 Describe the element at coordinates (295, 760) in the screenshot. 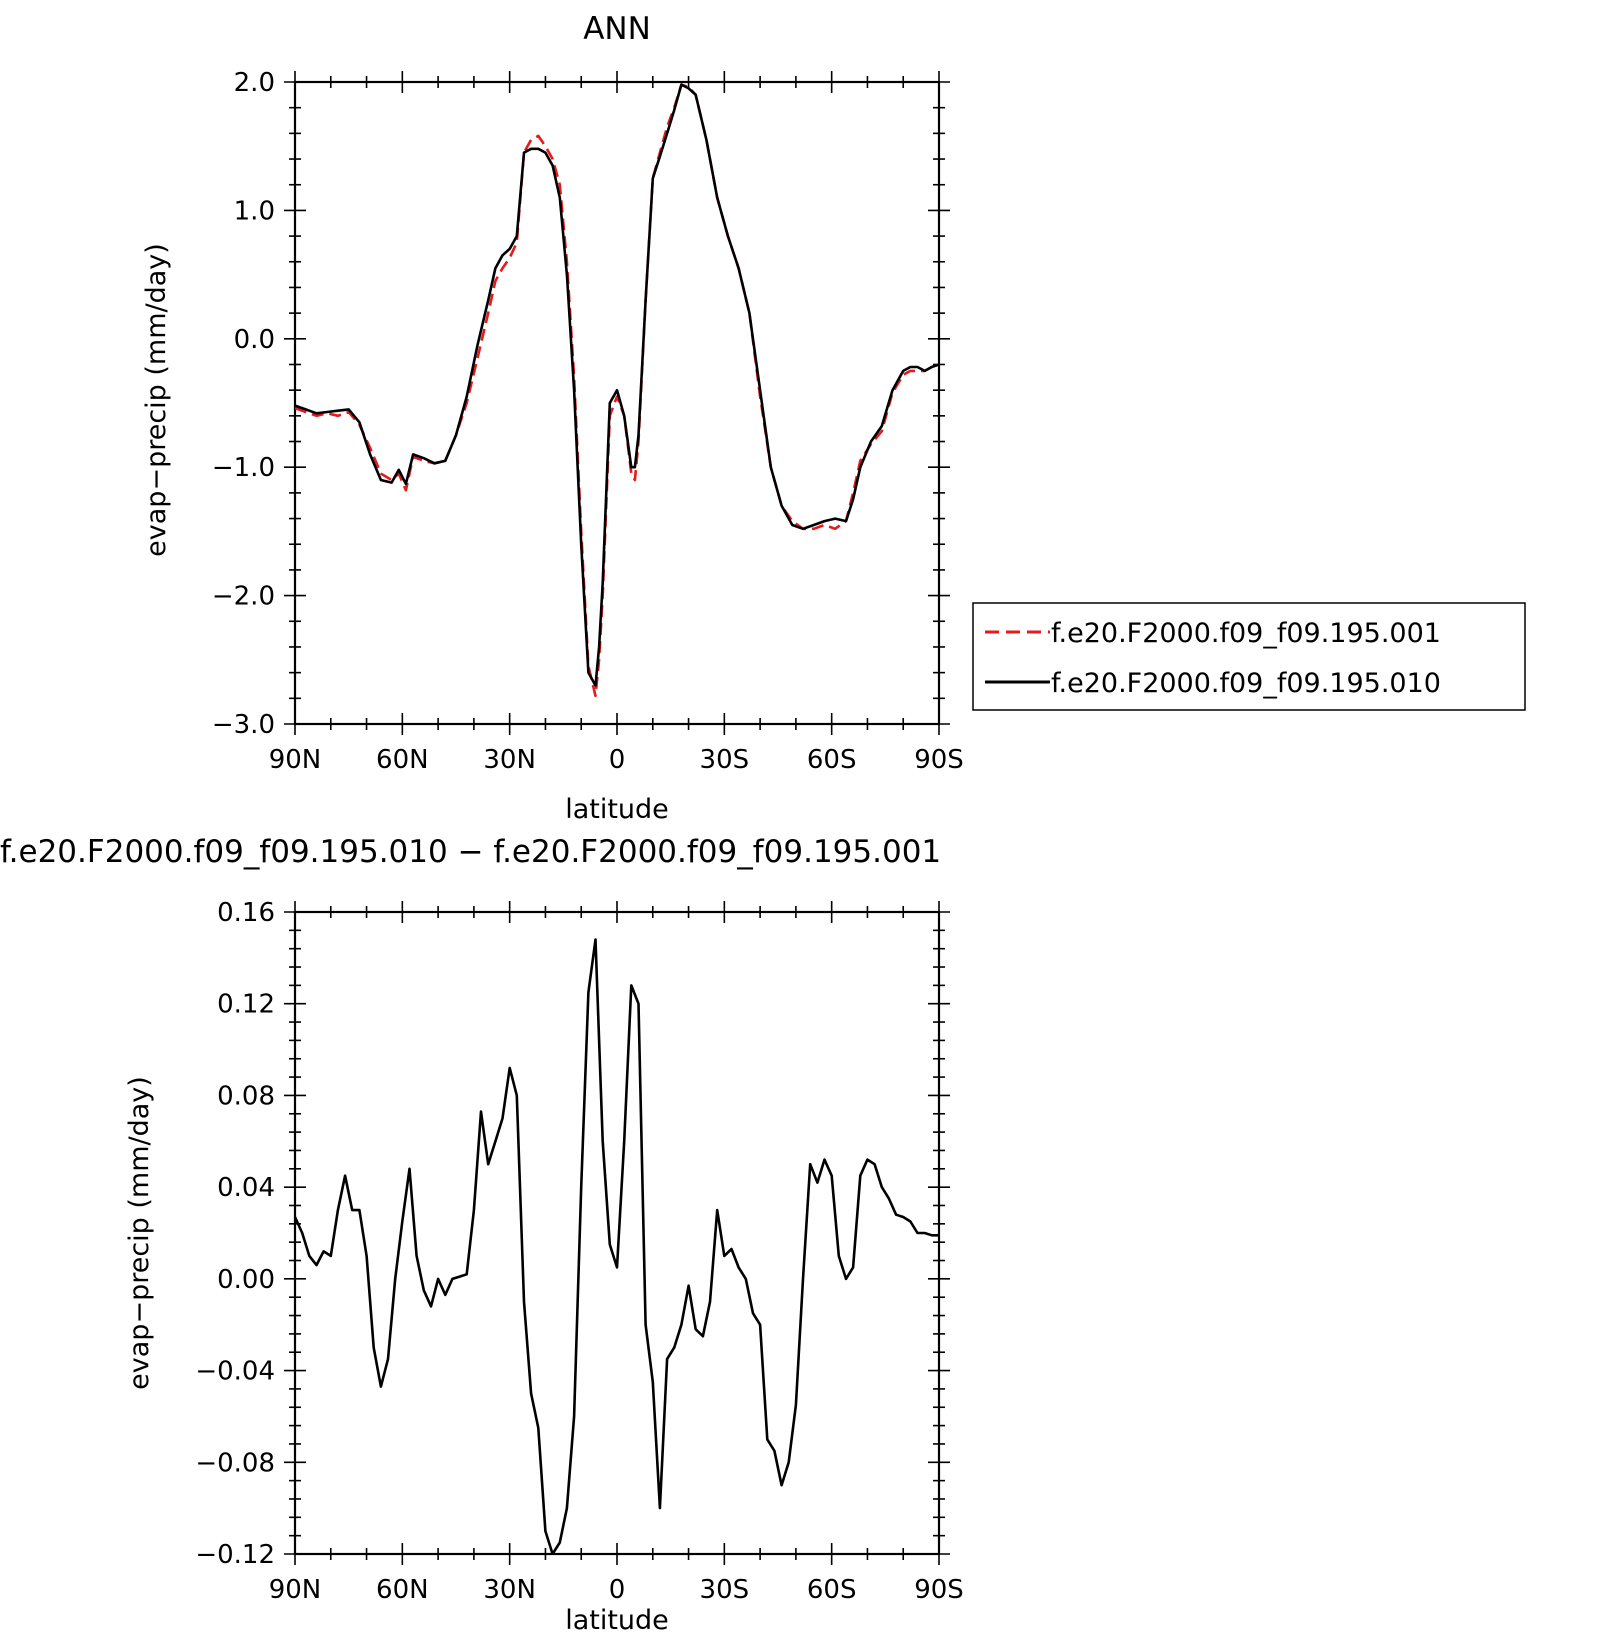

I see `top-x-tick-label: 90N` at that location.